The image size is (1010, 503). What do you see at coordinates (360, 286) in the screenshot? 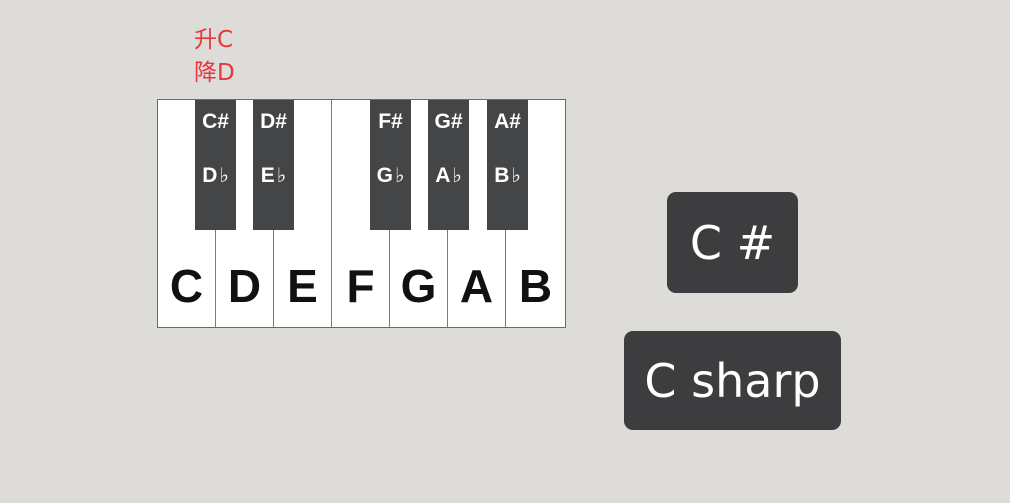
I see `white-key-label: F` at bounding box center [360, 286].